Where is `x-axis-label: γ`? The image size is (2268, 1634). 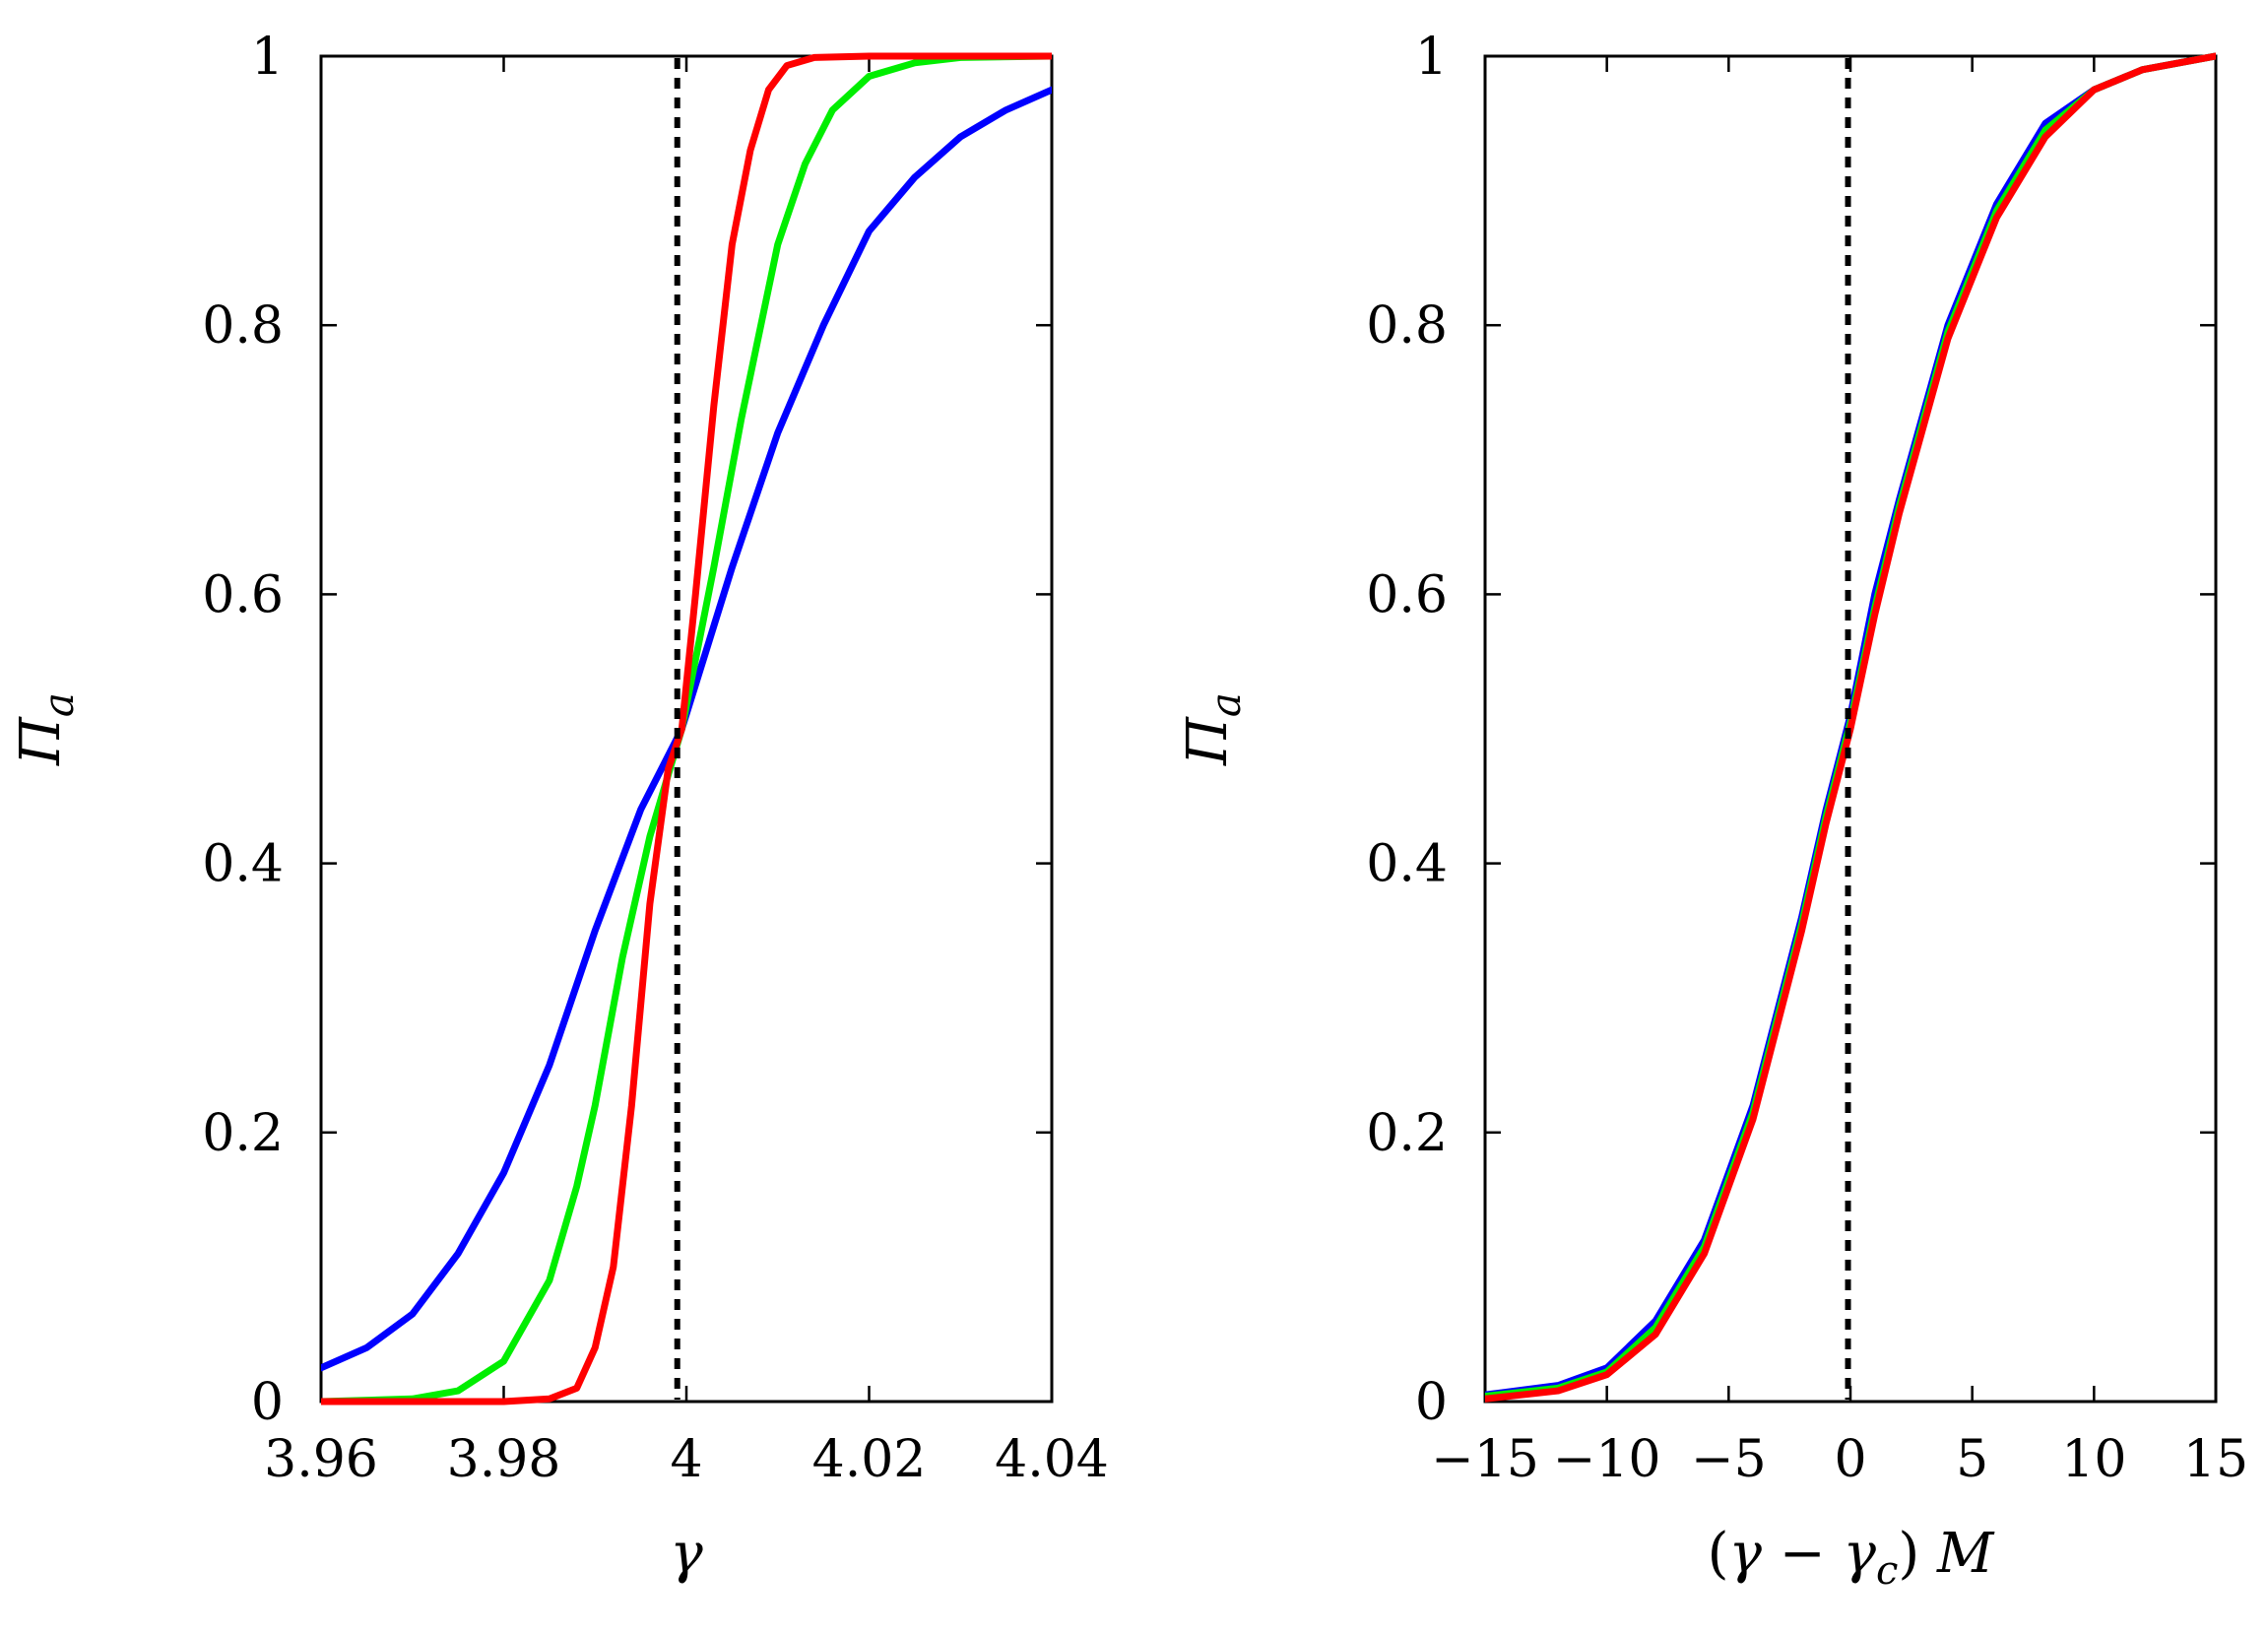 x-axis-label: γ is located at coordinates (686, 1554).